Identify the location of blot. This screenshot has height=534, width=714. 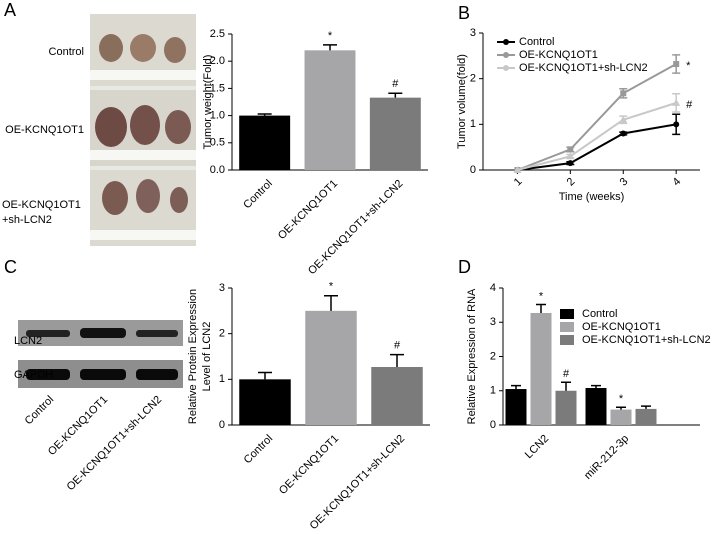
(100, 354).